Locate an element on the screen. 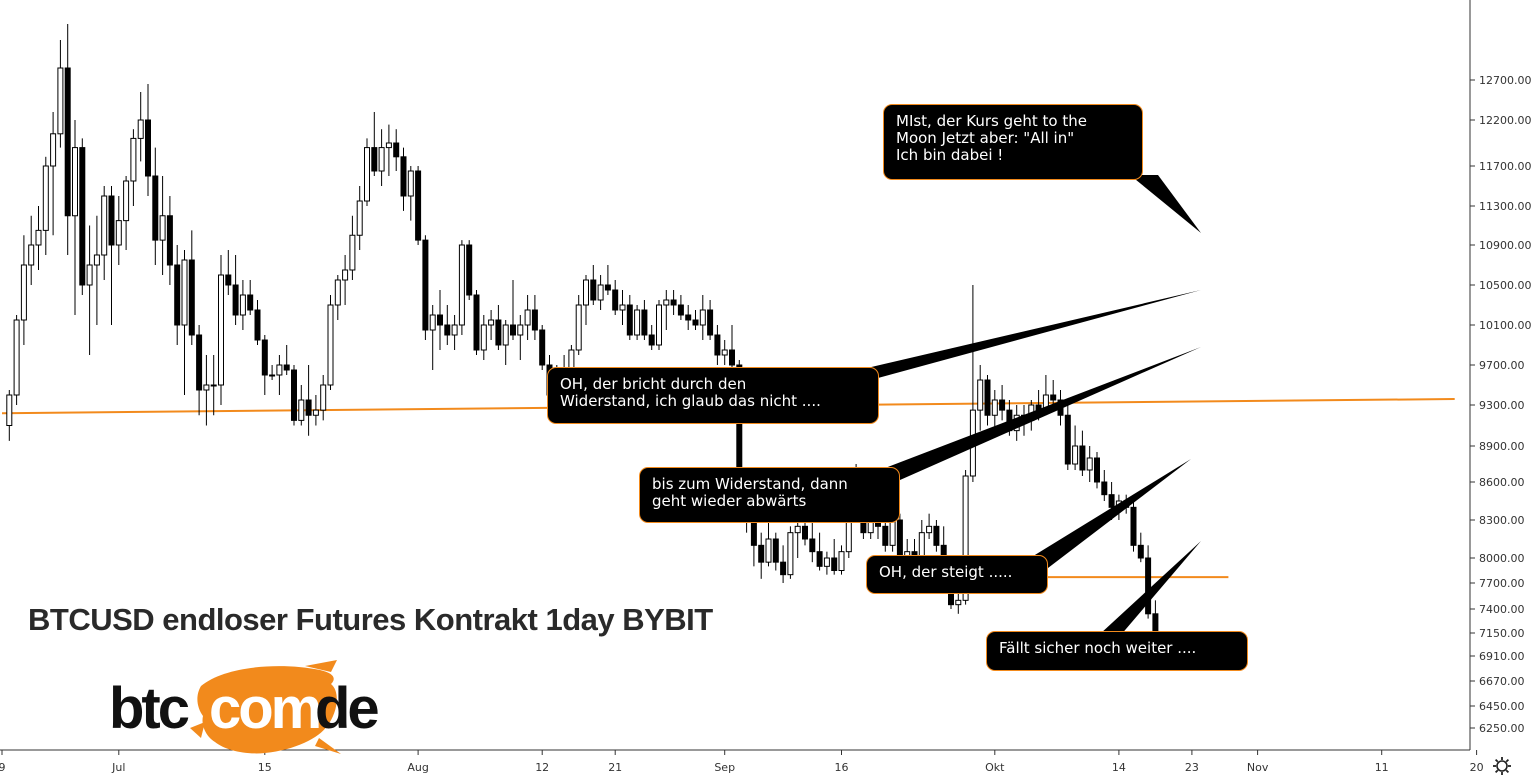  callout-pointer is located at coordinates (1150, 588).